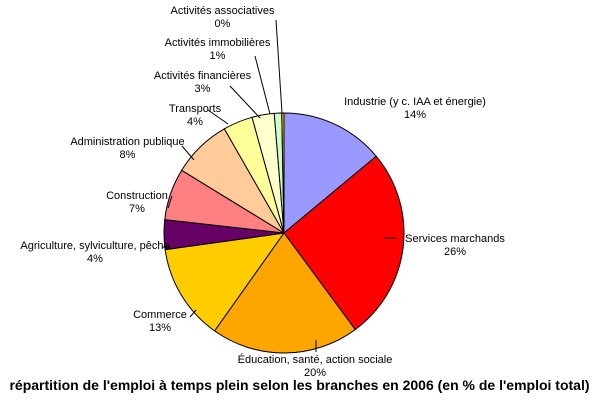  I want to click on slice-label-construction: Construction 7%, so click(137, 203).